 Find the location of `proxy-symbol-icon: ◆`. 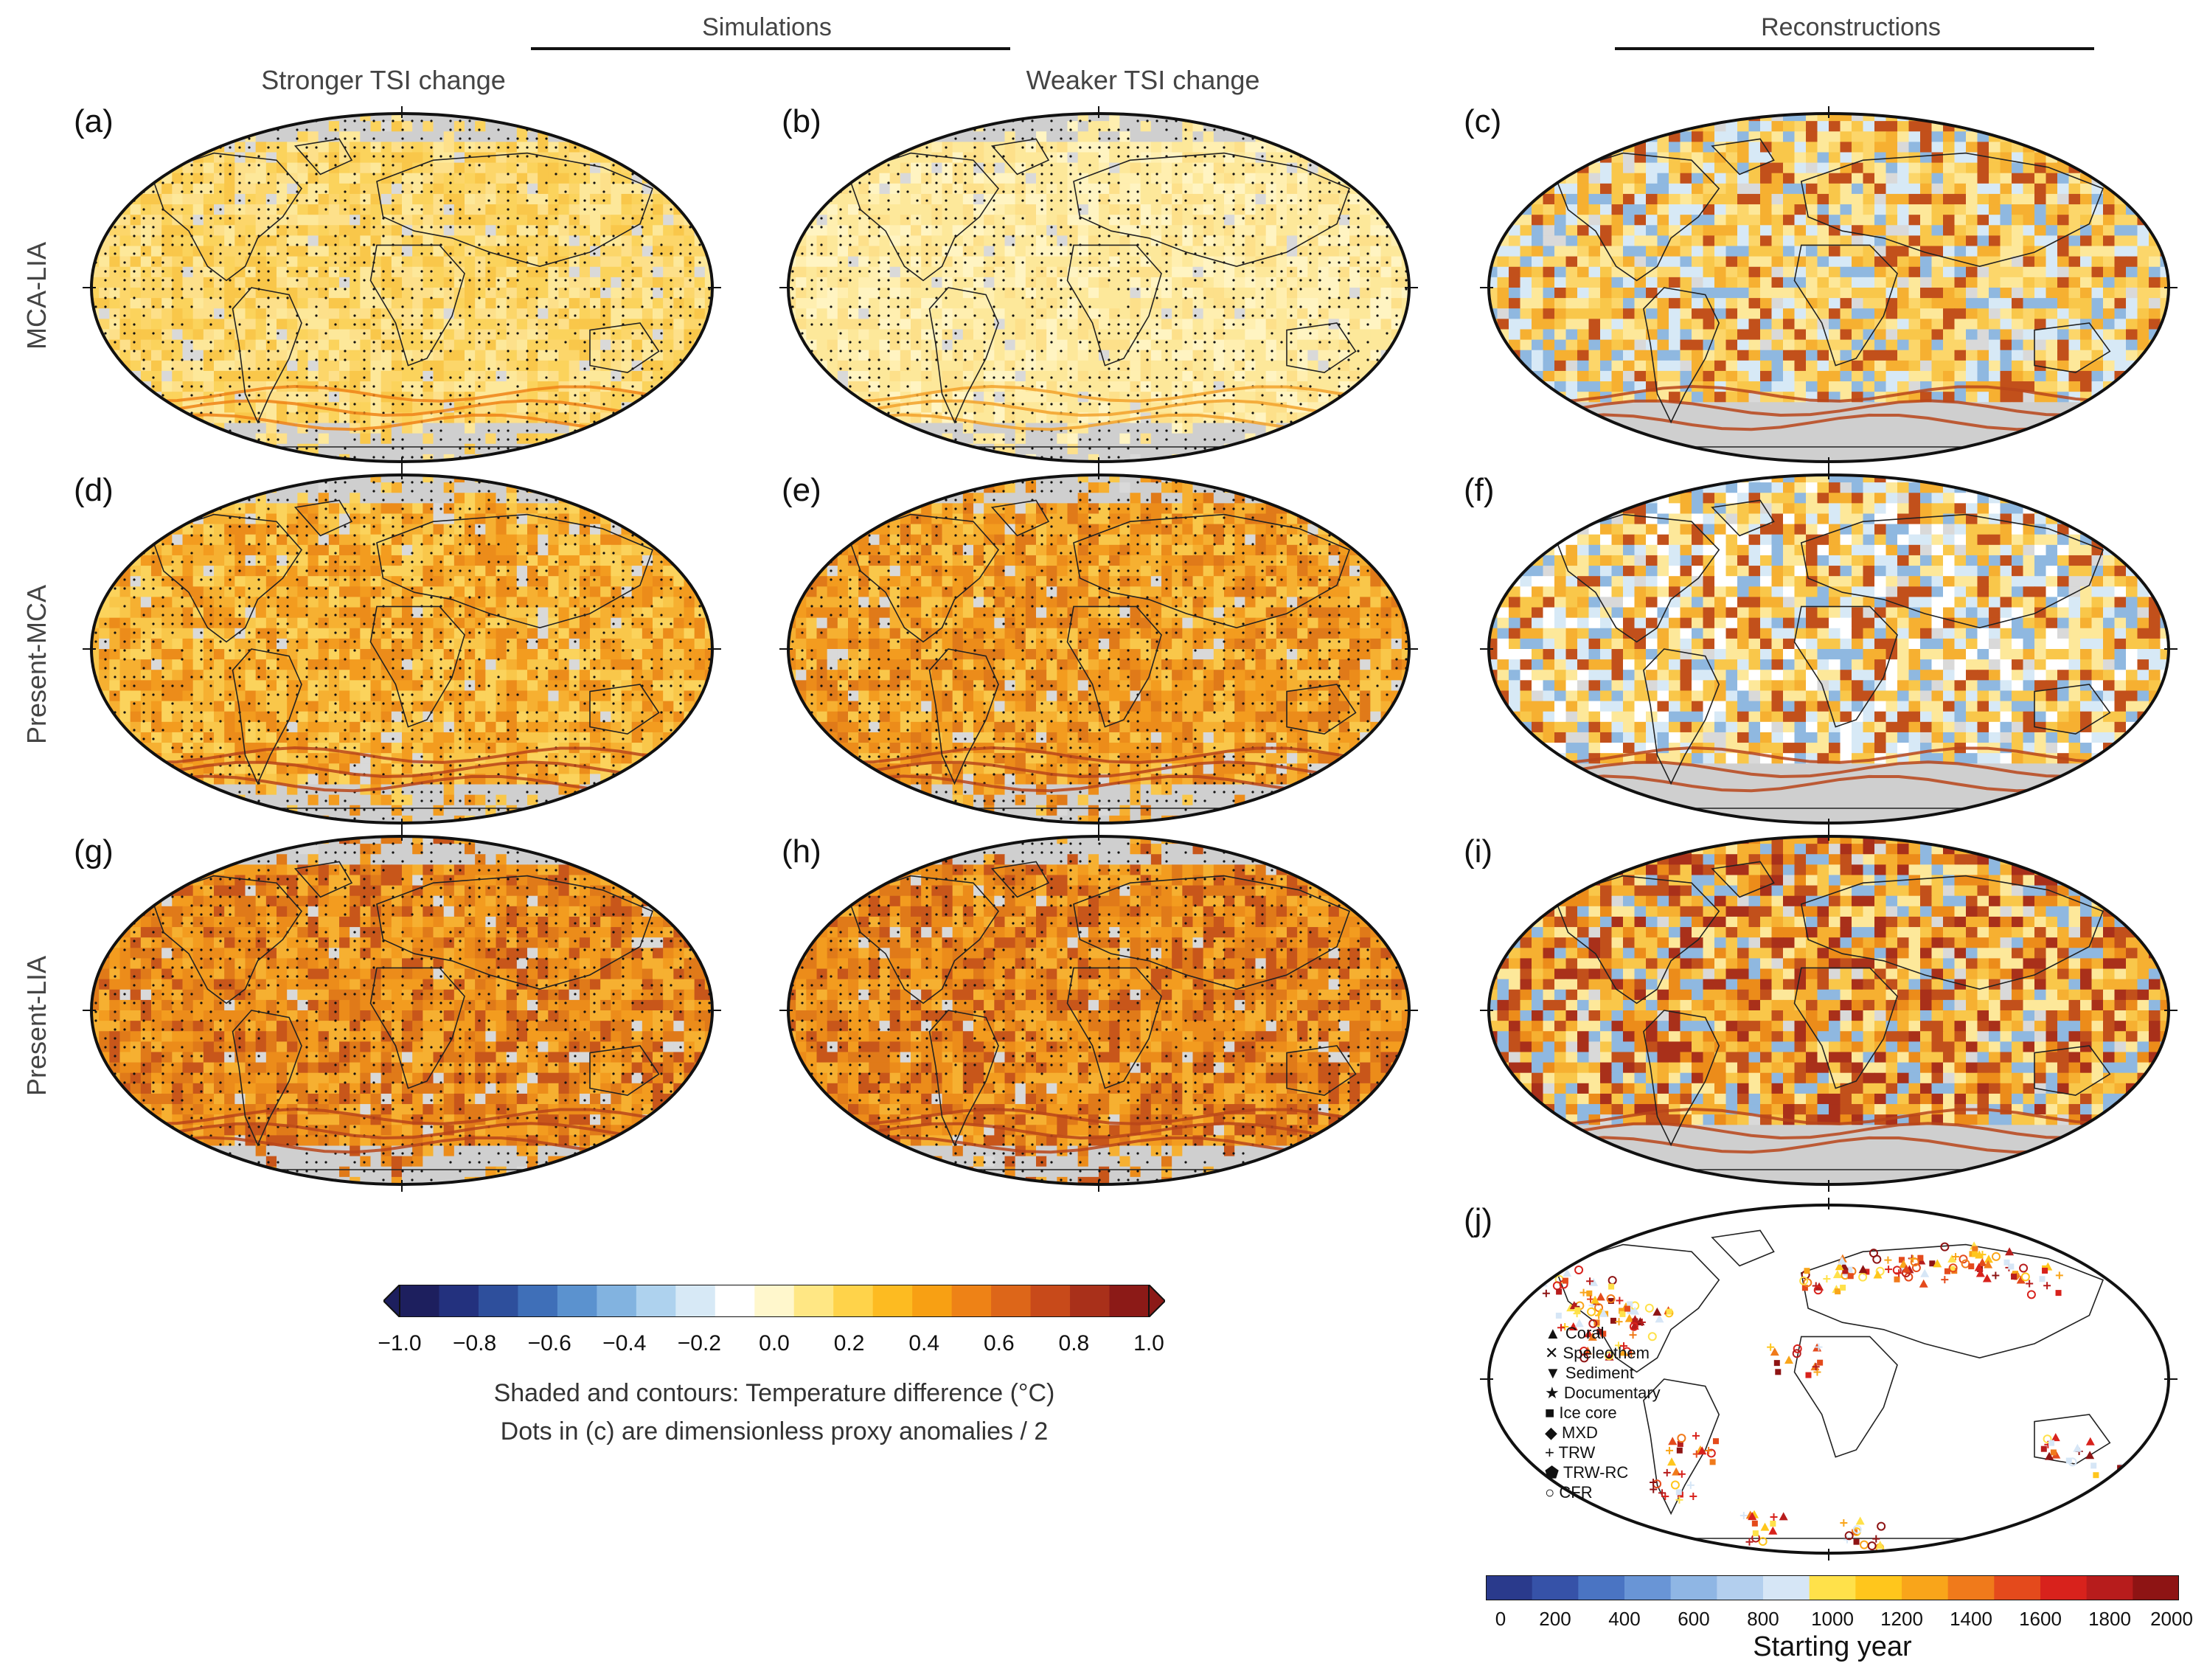

proxy-symbol-icon: ◆ is located at coordinates (1553, 1432).